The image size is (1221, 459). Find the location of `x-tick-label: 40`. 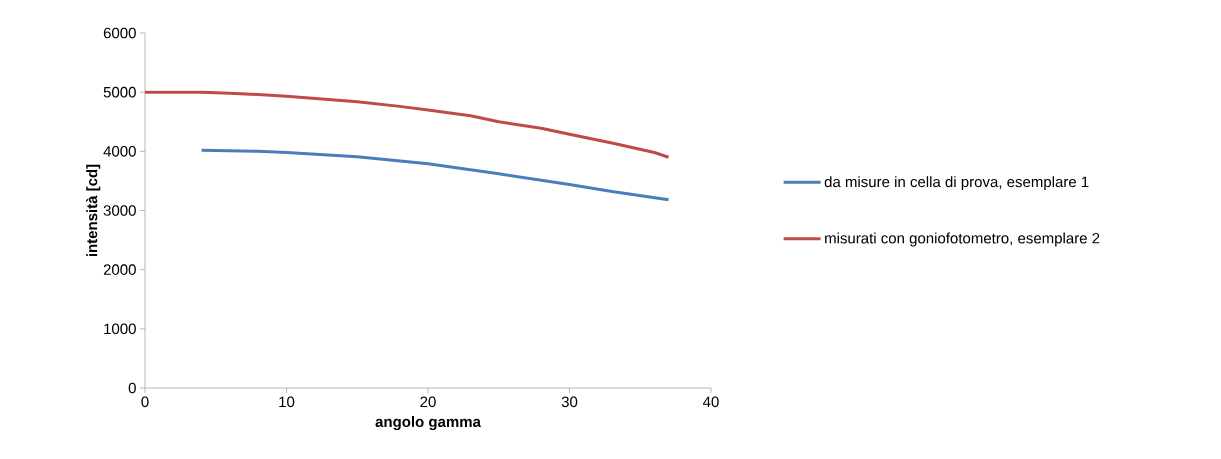

x-tick-label: 40 is located at coordinates (711, 402).